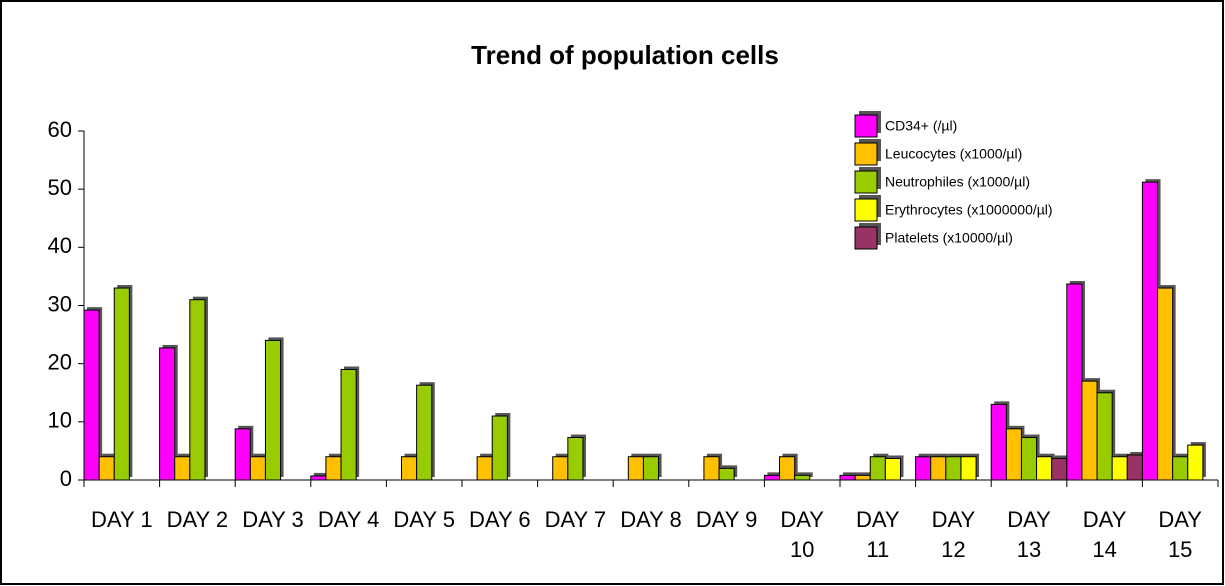  I want to click on x-tick-label: DAY 14, so click(1104, 534).